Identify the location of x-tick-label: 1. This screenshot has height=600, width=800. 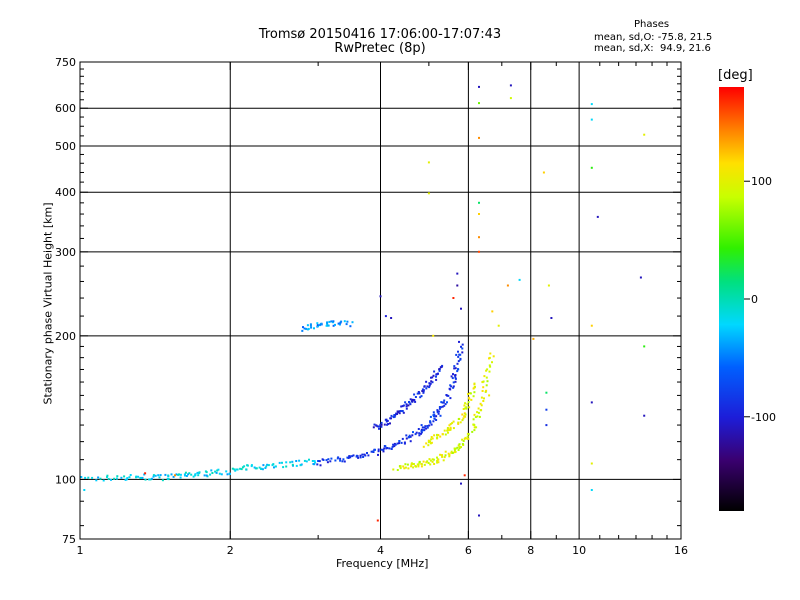
(80, 550).